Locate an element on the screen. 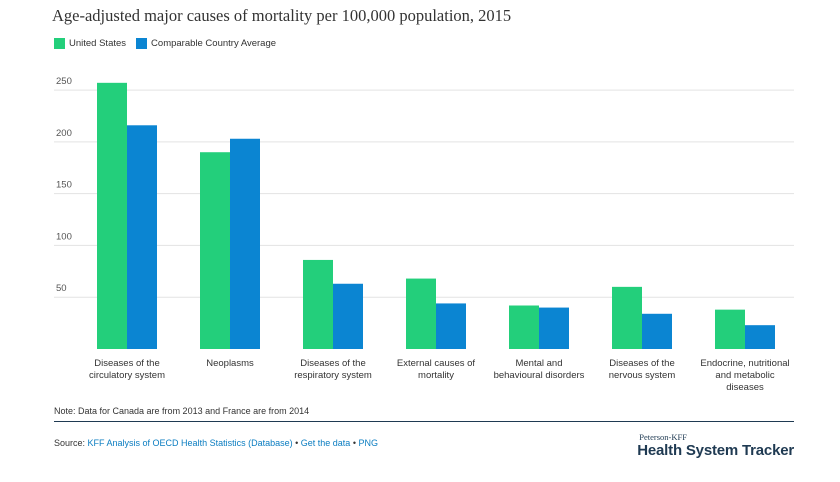 This screenshot has height=482, width=840. y-tick-label: 150 is located at coordinates (64, 185).